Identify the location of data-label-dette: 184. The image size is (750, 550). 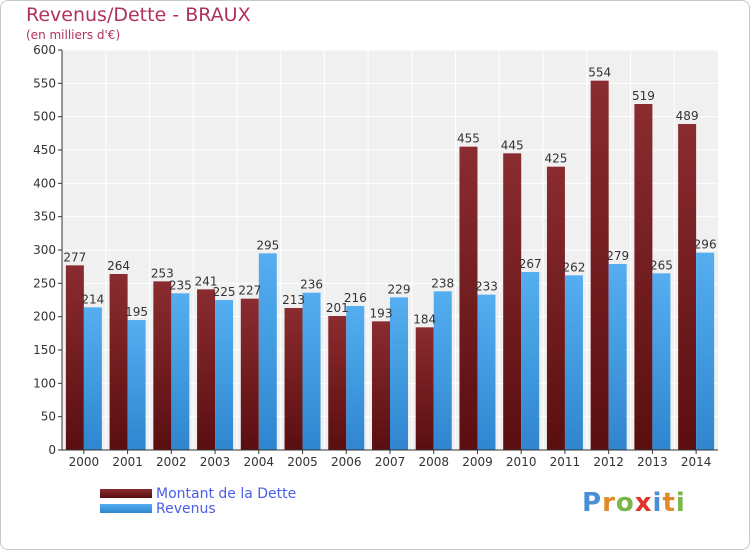
(424, 319).